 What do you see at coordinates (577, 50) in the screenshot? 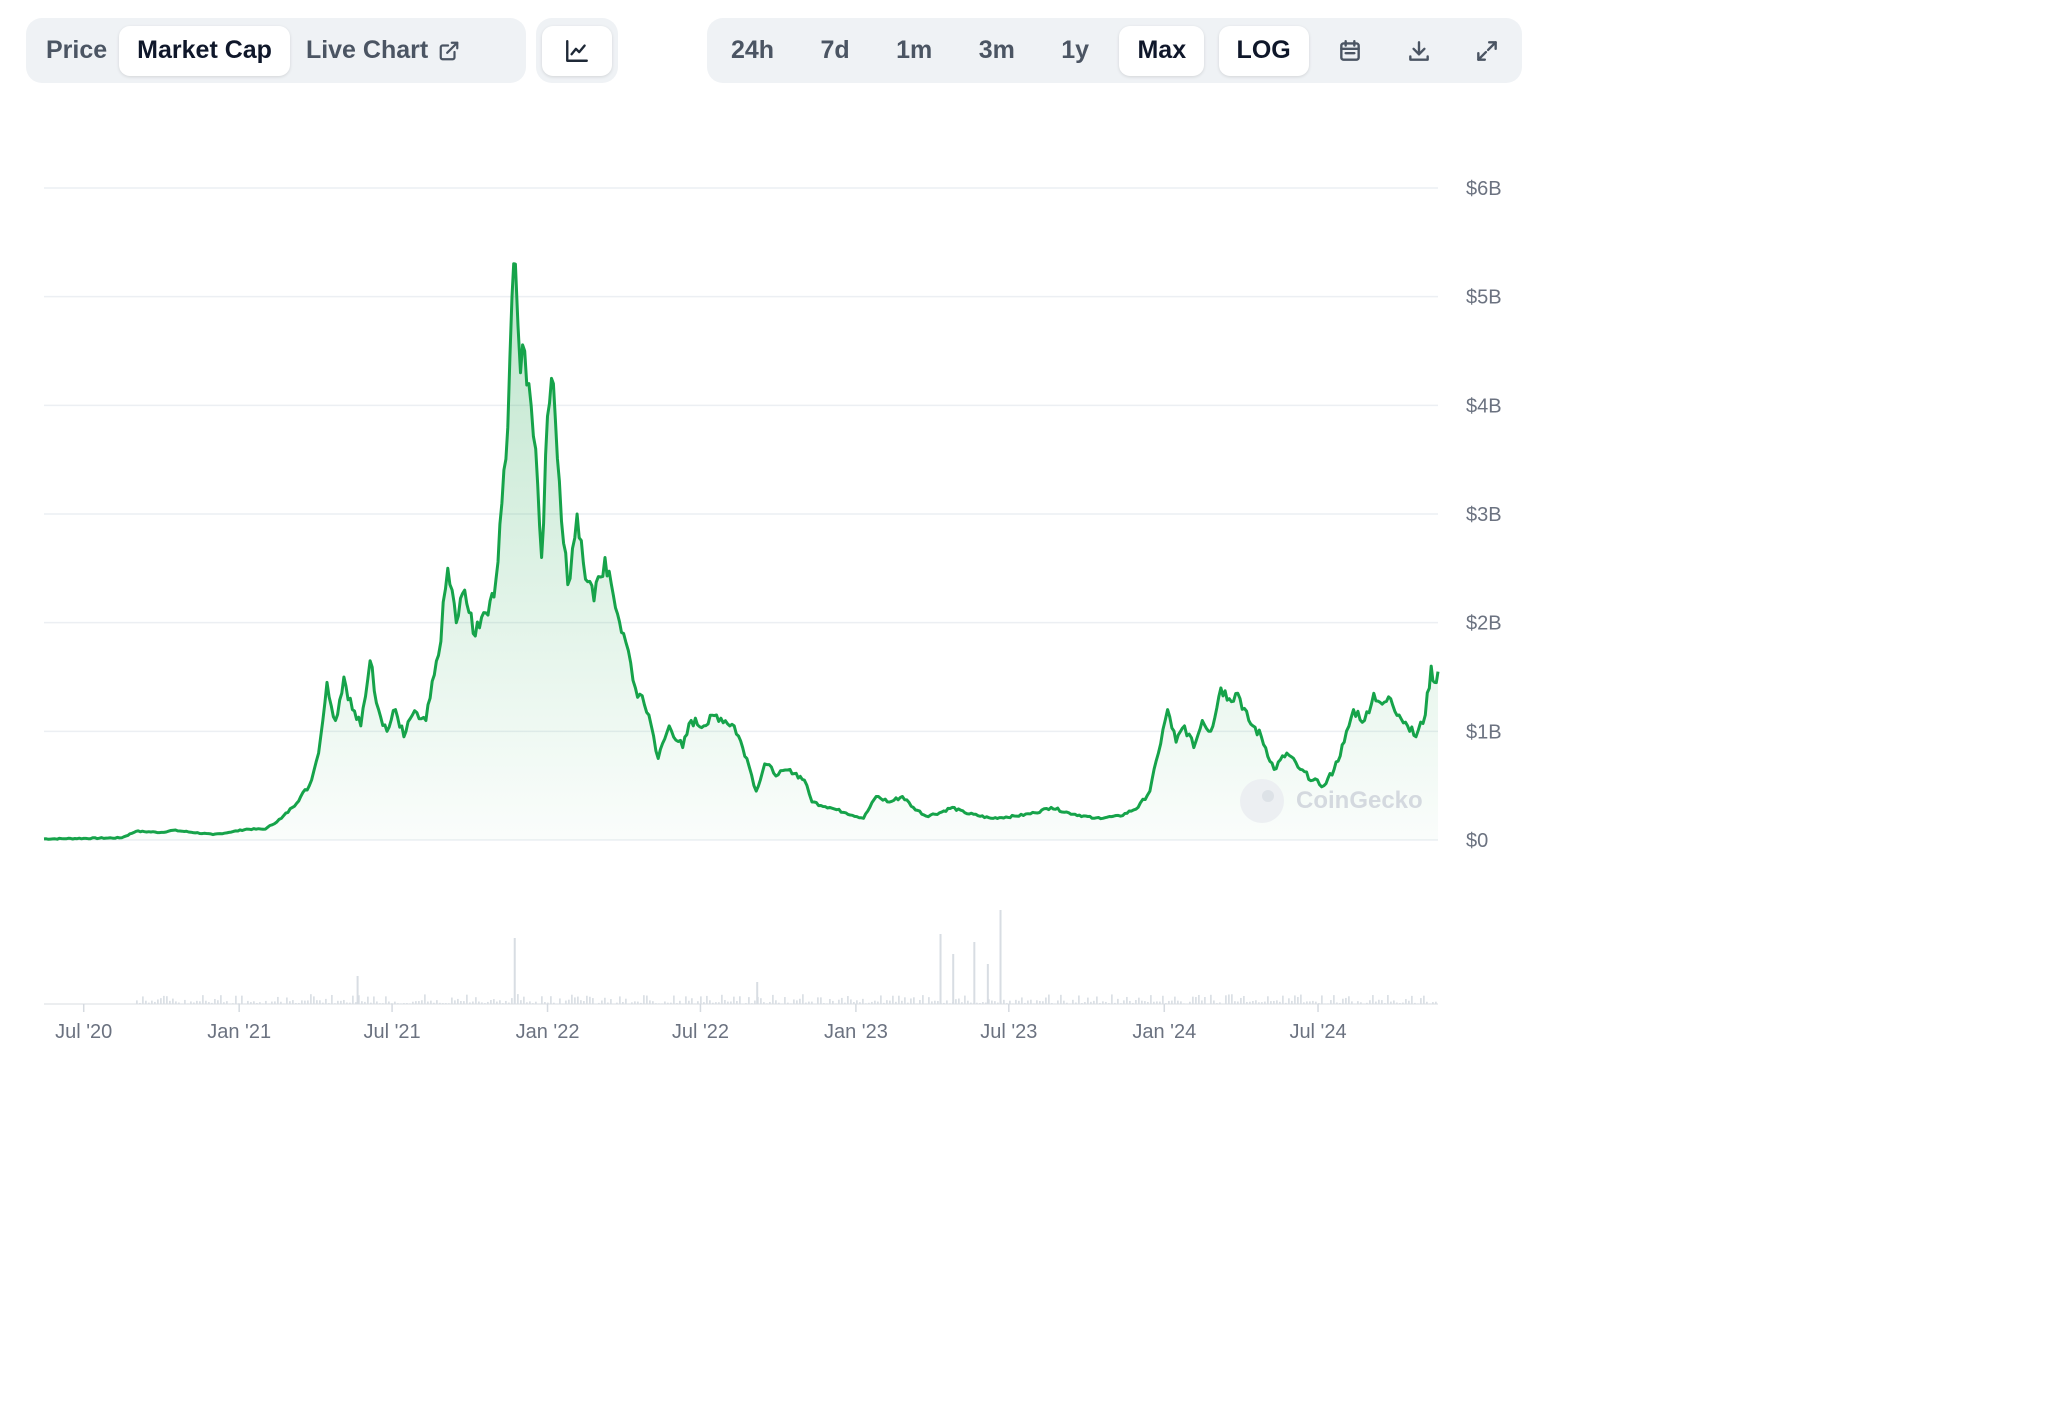
I see `chart-type-button` at bounding box center [577, 50].